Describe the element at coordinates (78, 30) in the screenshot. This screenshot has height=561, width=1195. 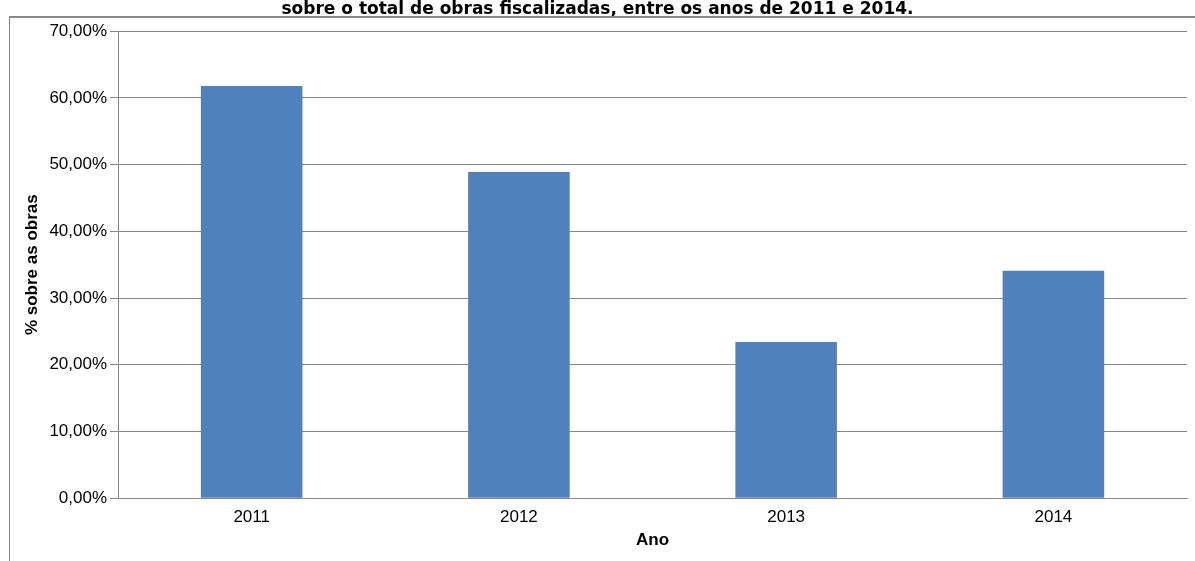
I see `y-tick-label: 70,00%` at that location.